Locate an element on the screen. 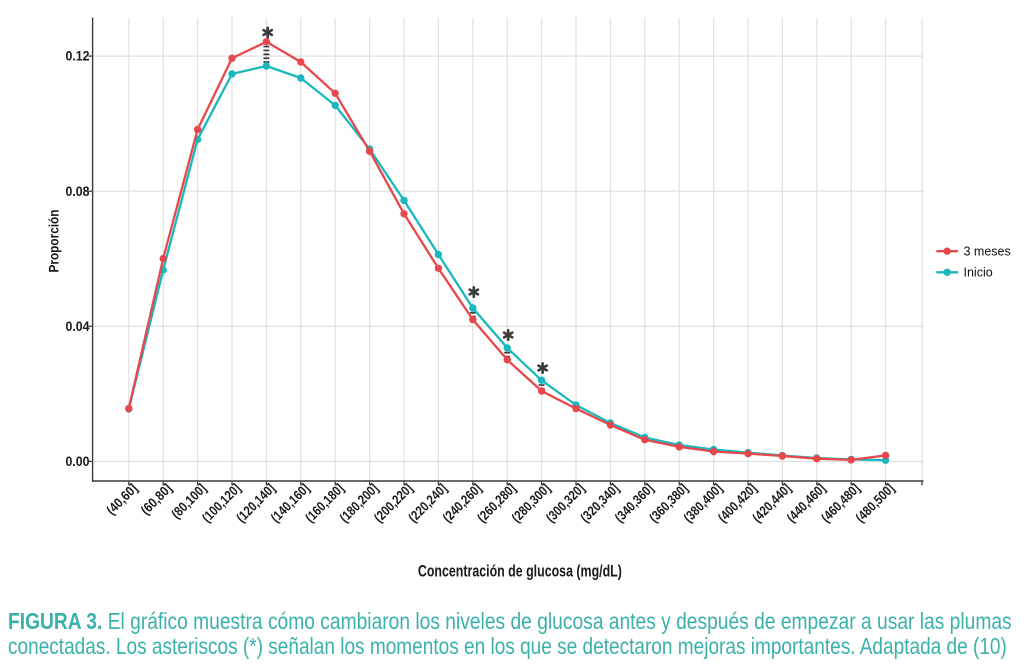 The height and width of the screenshot is (672, 1024). svg-text: Inicio is located at coordinates (978, 273).